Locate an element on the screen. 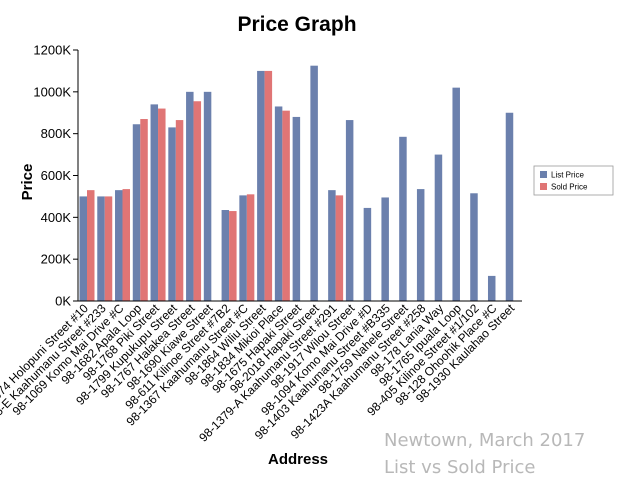 The image size is (631, 485). watermark-line-2: List vs Sold Price is located at coordinates (459, 467).